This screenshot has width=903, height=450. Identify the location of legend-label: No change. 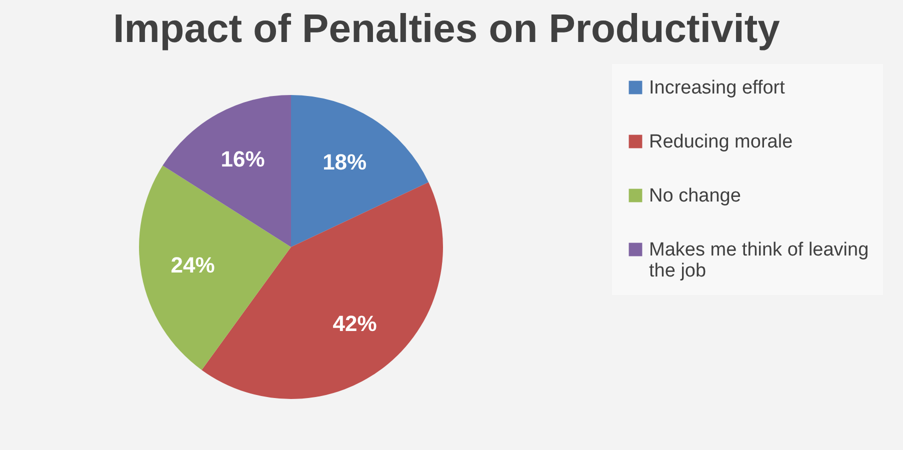
(695, 196).